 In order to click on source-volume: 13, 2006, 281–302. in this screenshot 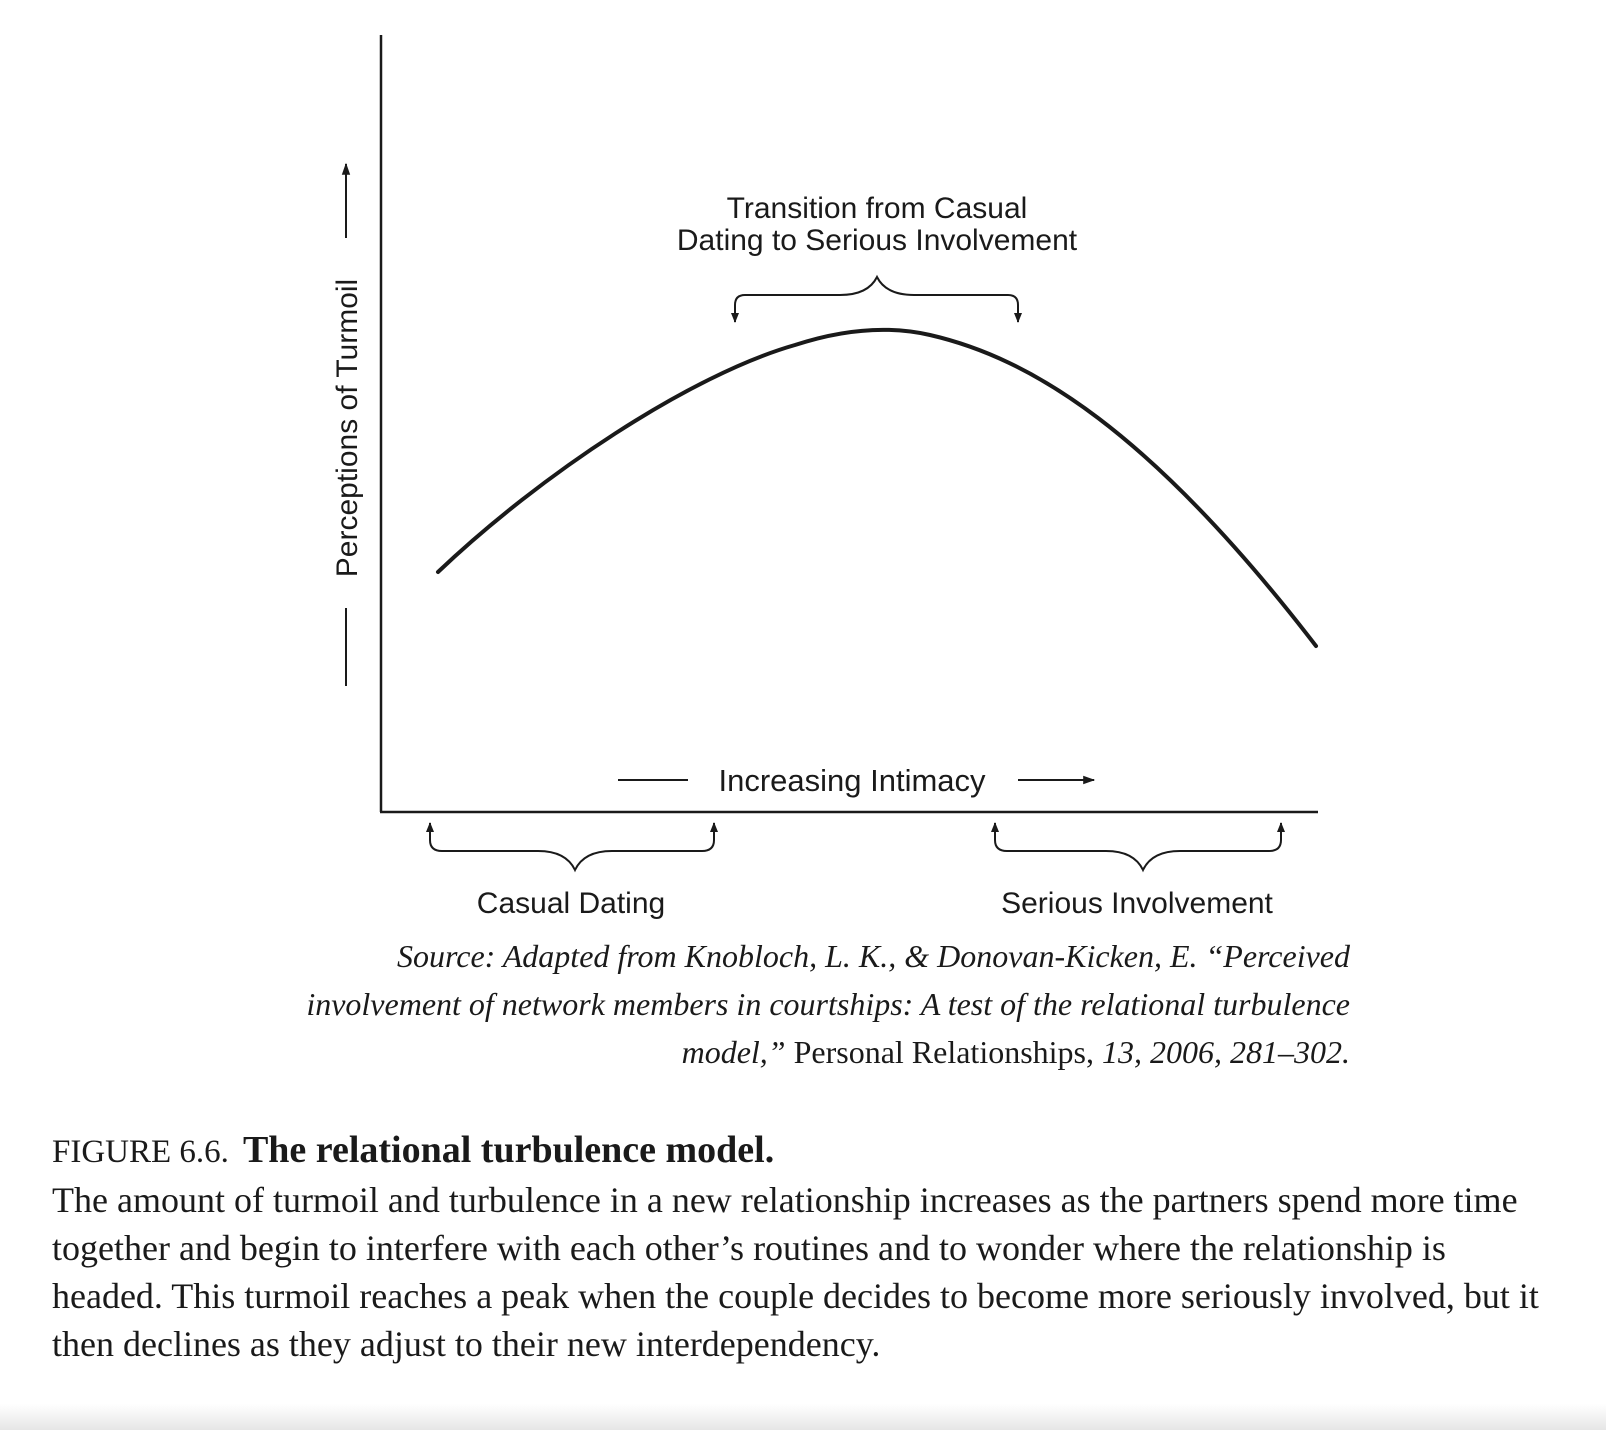, I will do `click(1226, 1052)`.